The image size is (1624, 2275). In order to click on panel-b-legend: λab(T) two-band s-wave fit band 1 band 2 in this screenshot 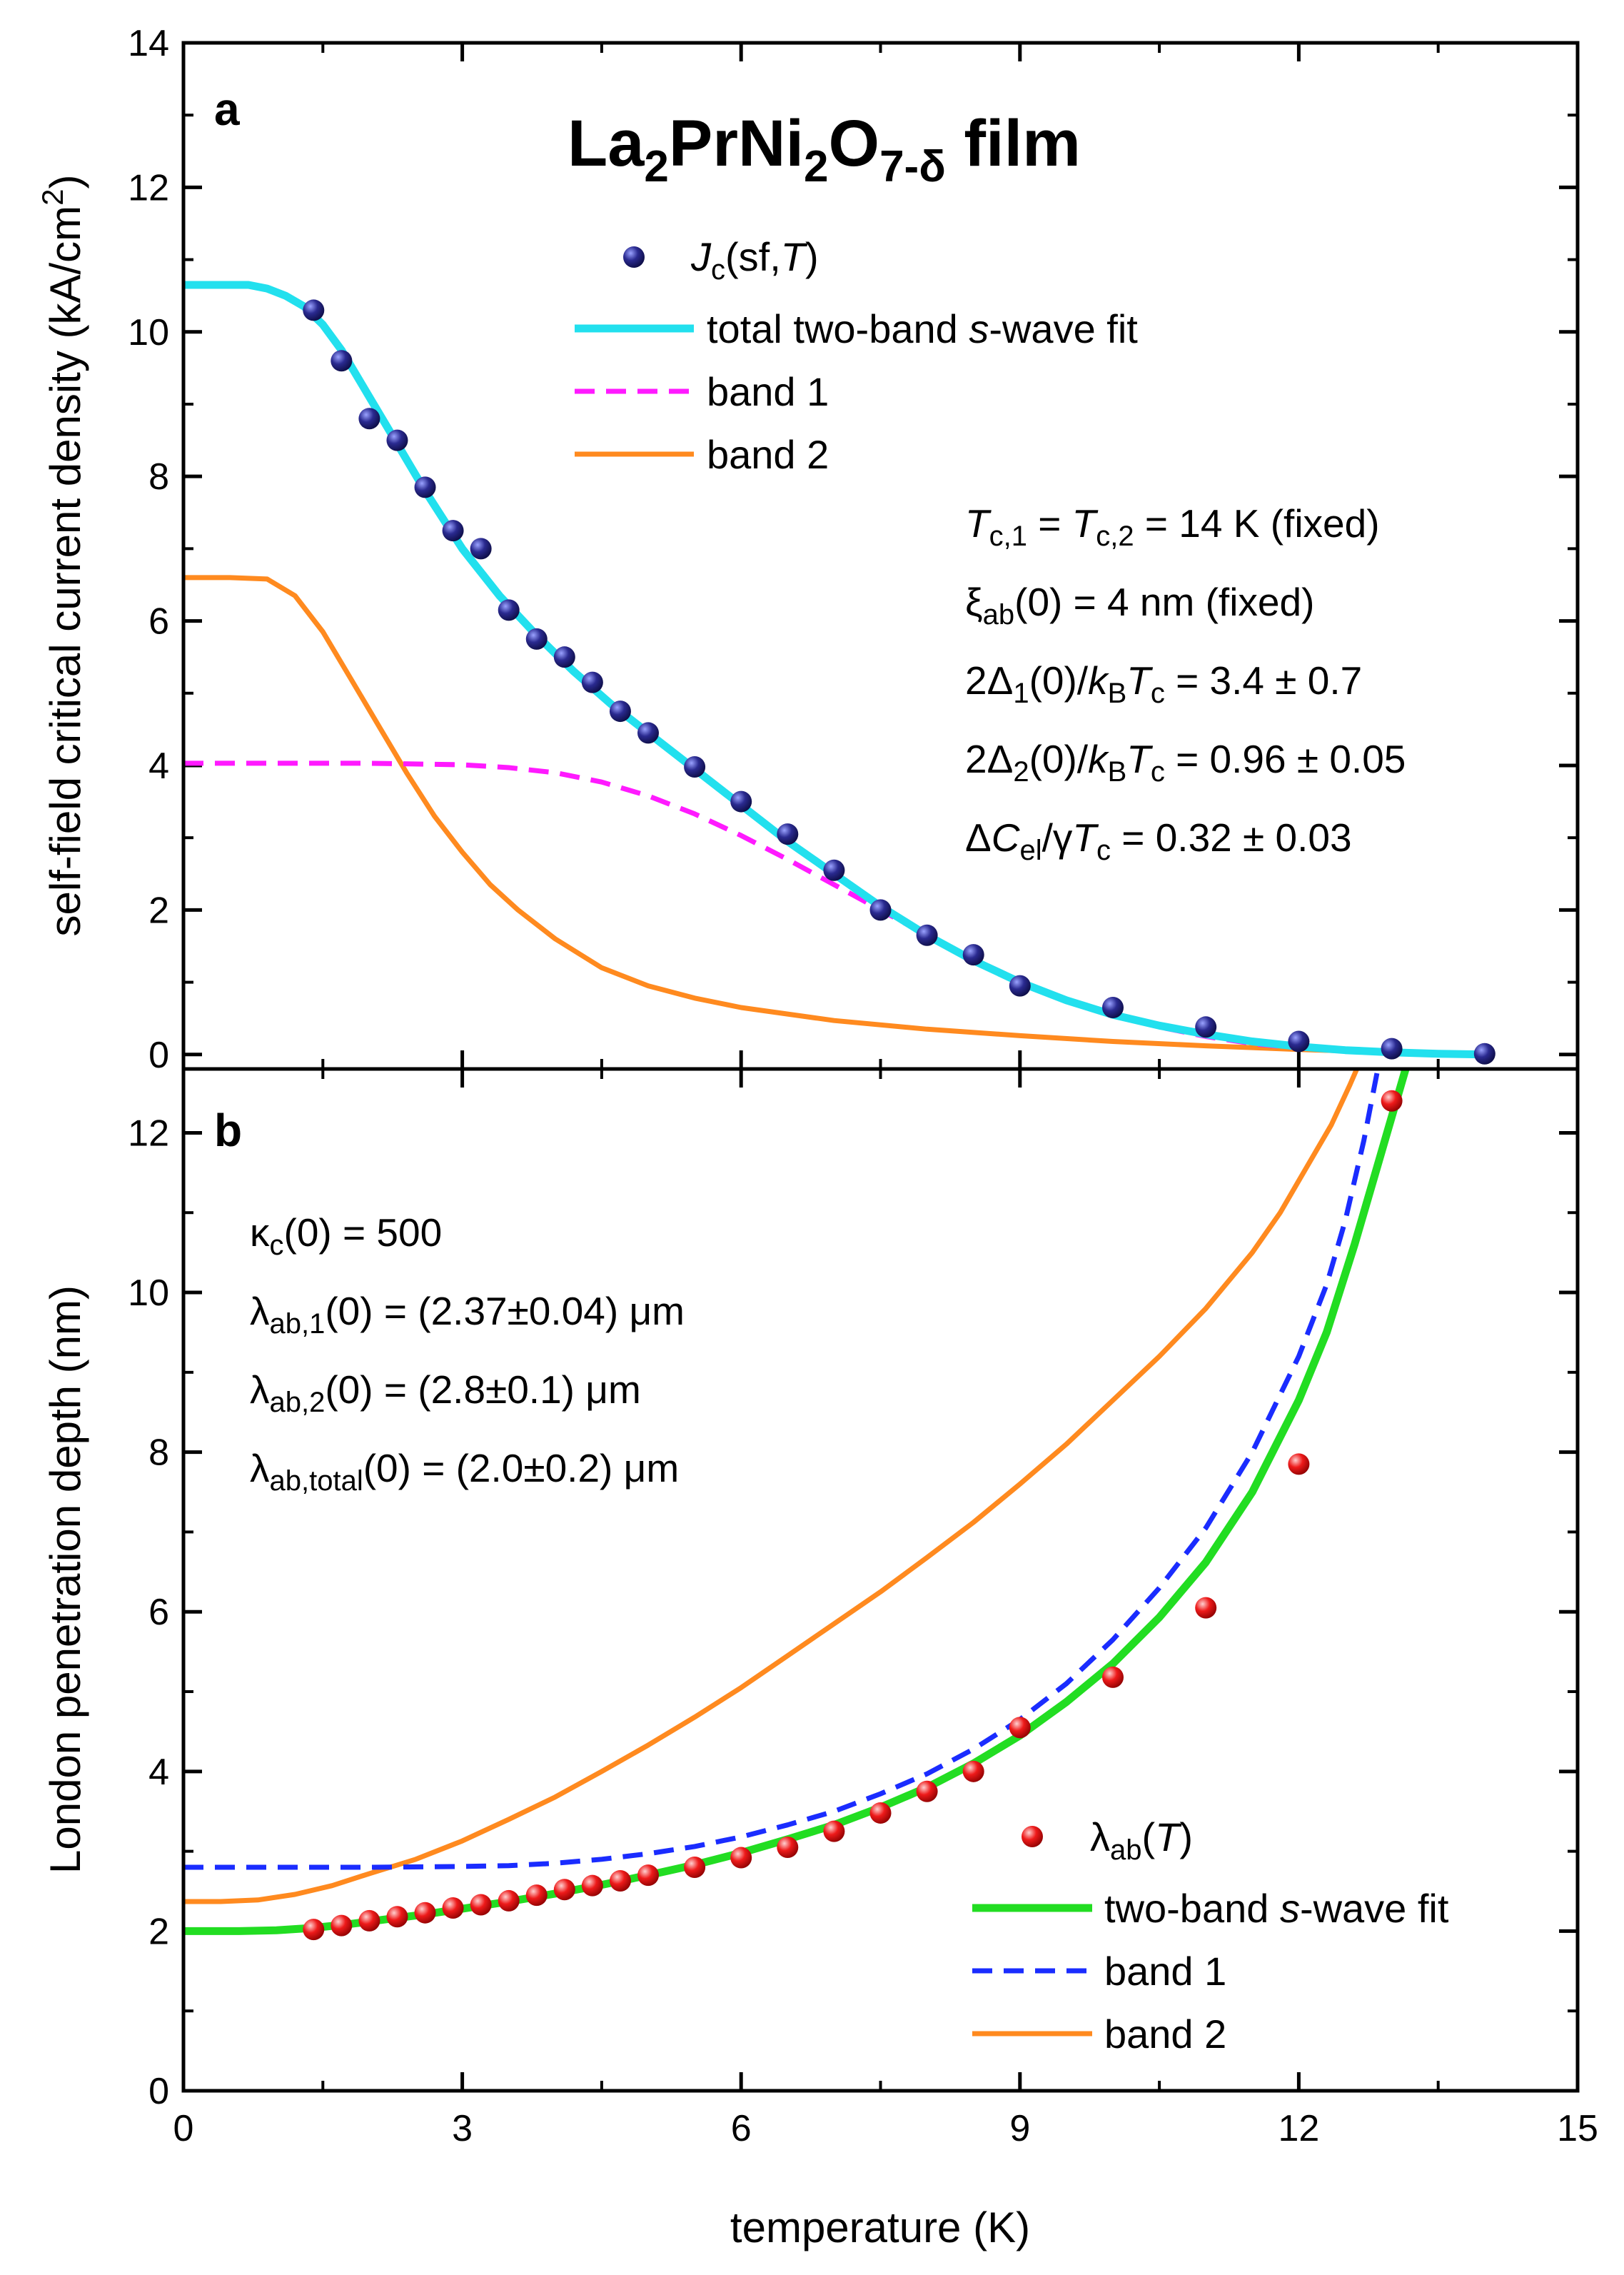, I will do `click(1210, 1935)`.